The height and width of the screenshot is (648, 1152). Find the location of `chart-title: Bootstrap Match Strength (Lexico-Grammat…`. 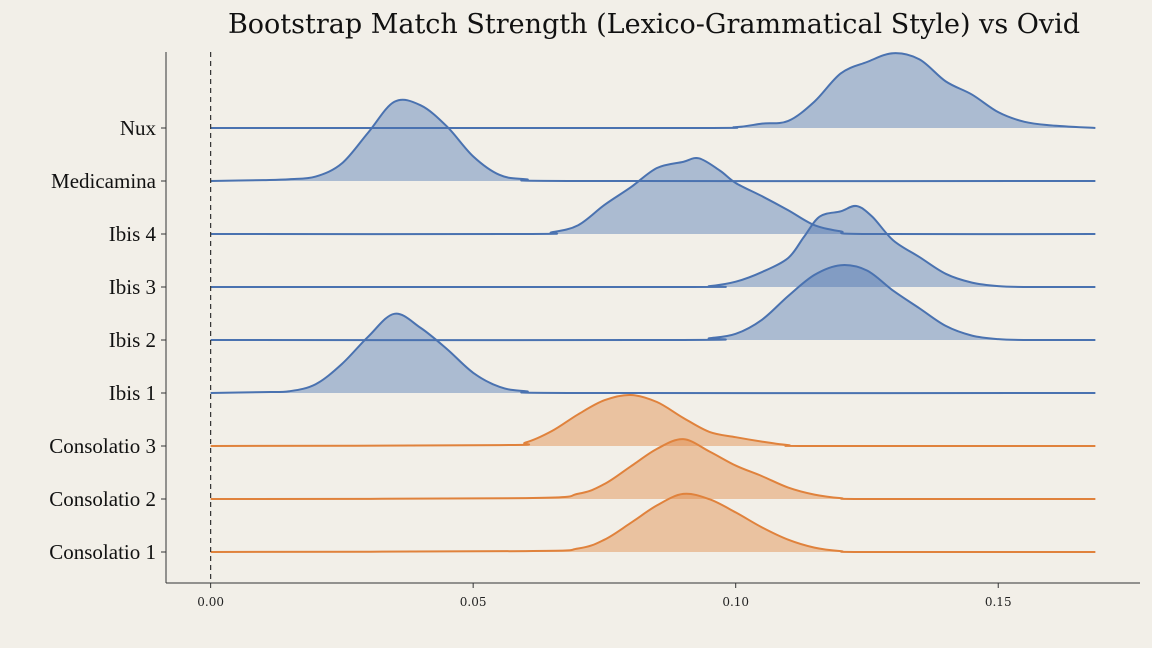

chart-title: Bootstrap Match Strength (Lexico-Grammat… is located at coordinates (654, 24).